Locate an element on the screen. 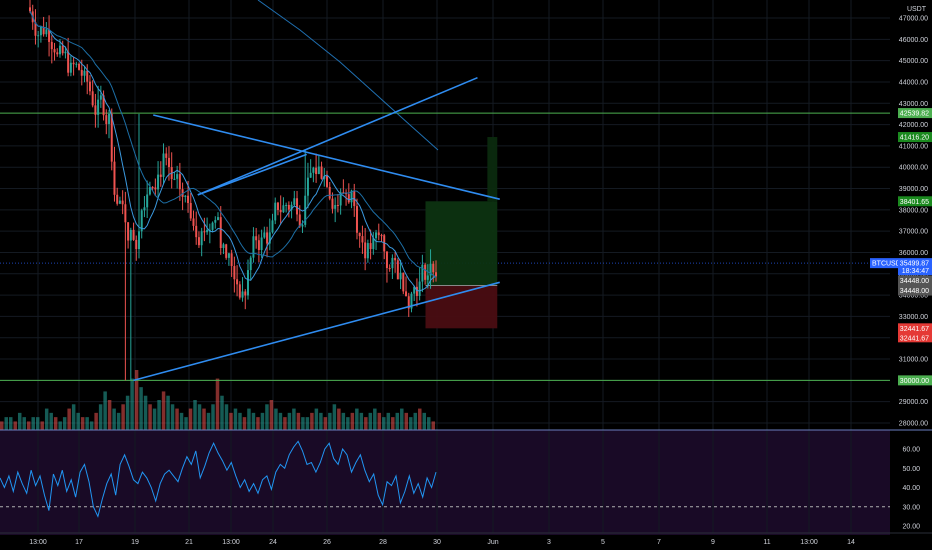 Image resolution: width=932 pixels, height=550 pixels. price-badge-label-target_1: 38401.65 is located at coordinates (914, 202).